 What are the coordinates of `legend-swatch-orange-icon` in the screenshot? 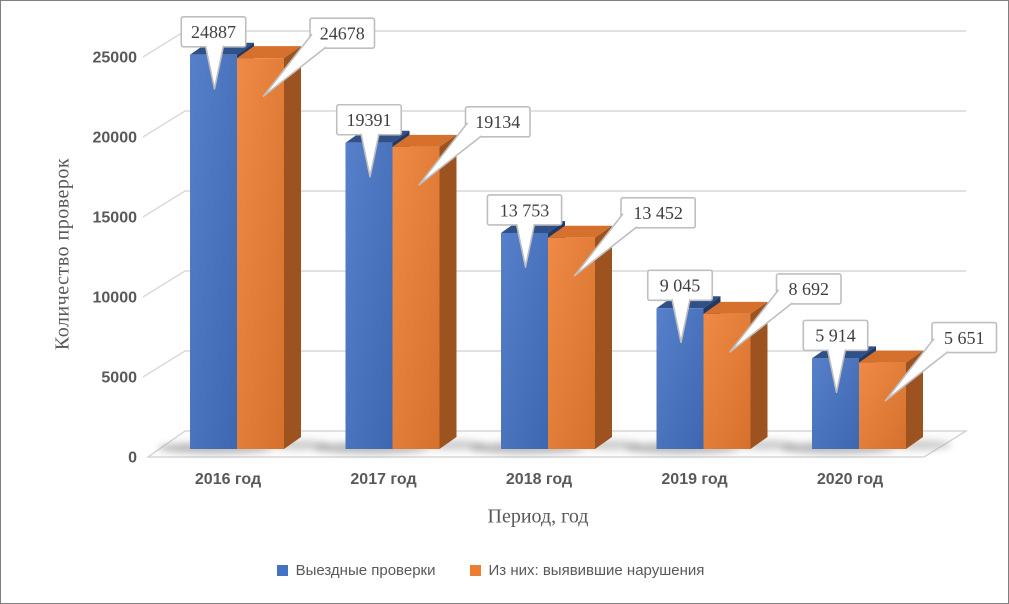 It's located at (475, 570).